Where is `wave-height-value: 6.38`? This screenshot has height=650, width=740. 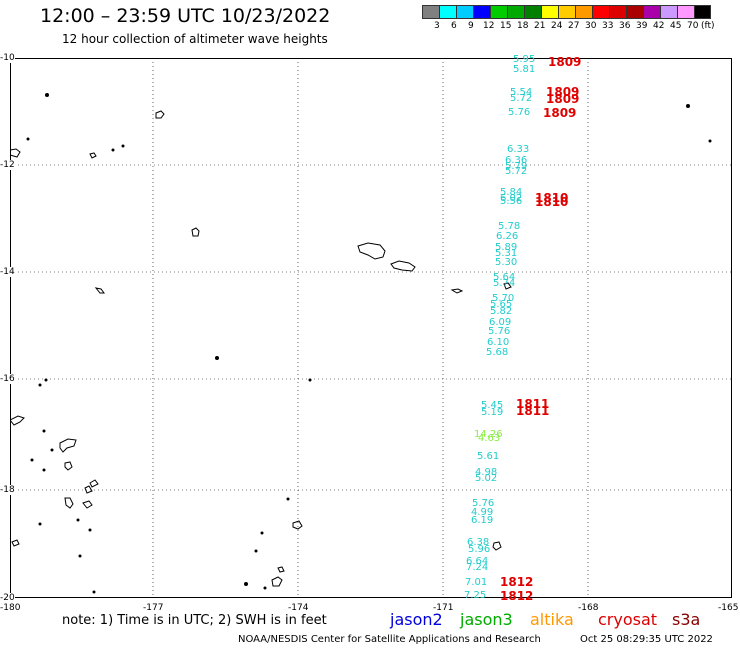 wave-height-value: 6.38 is located at coordinates (478, 542).